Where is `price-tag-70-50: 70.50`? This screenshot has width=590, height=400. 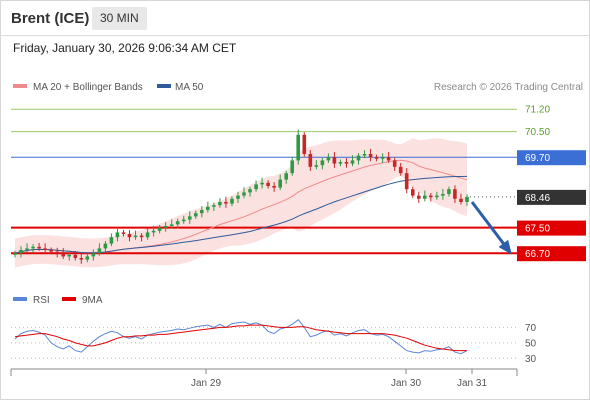
price-tag-70-50: 70.50 is located at coordinates (537, 132).